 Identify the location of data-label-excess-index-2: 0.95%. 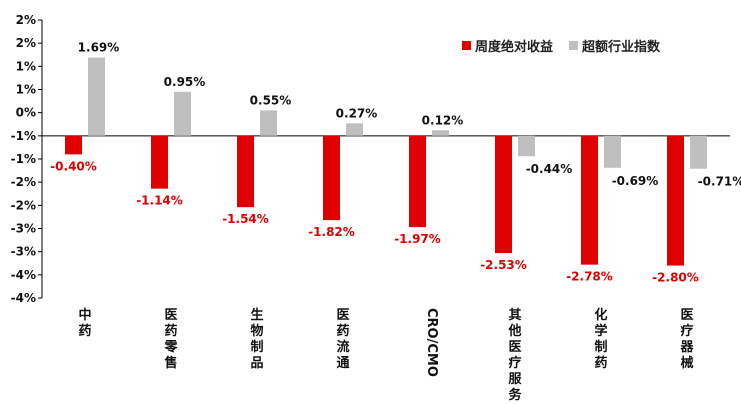
(185, 82).